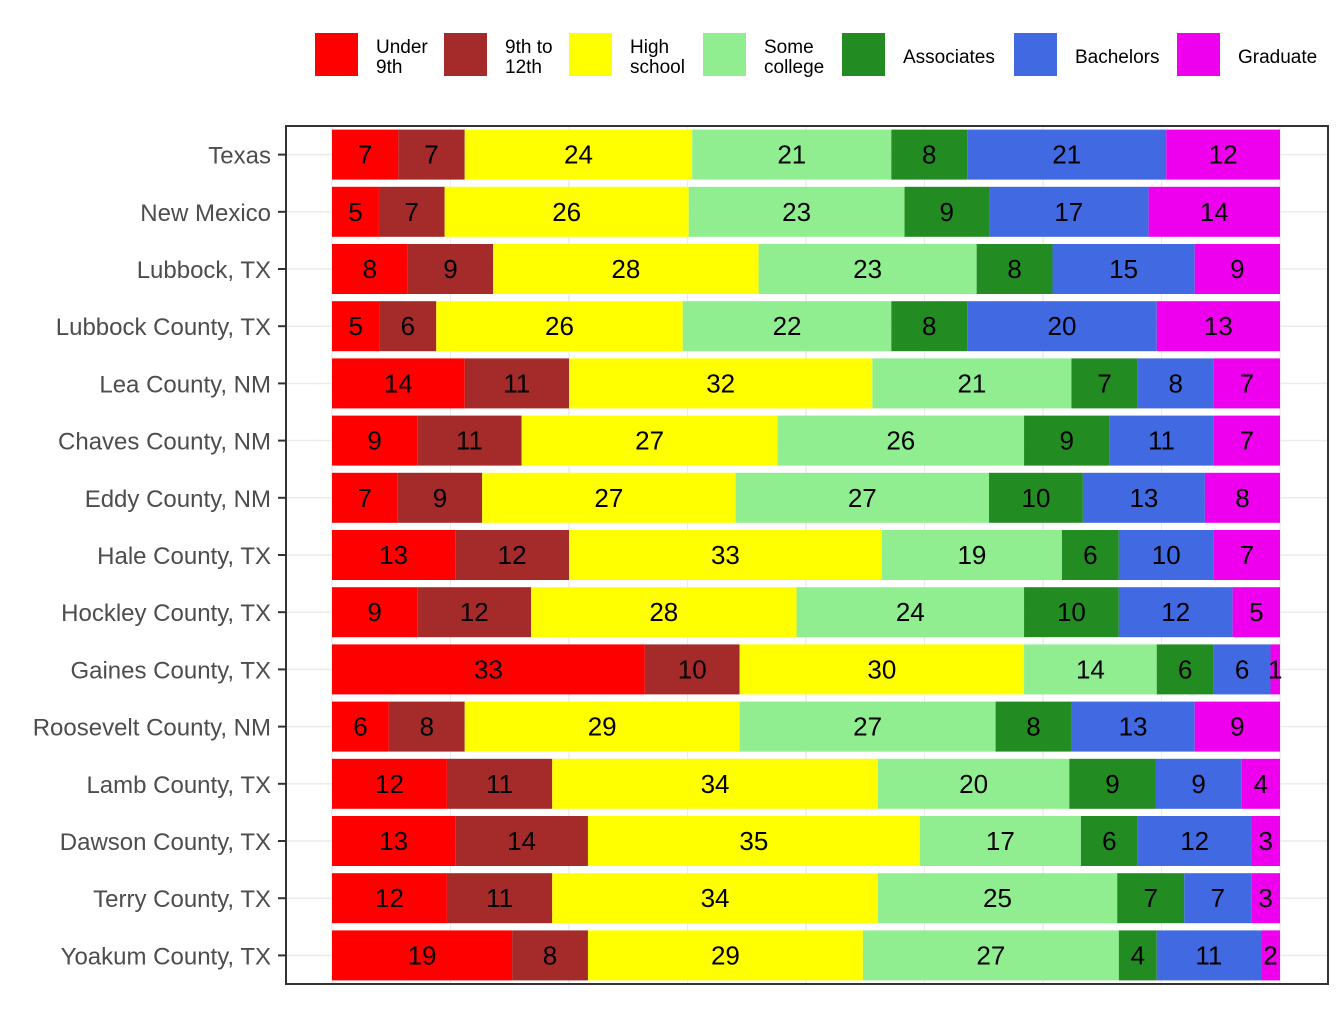 The height and width of the screenshot is (1013, 1344). I want to click on data-label: 9, so click(374, 612).